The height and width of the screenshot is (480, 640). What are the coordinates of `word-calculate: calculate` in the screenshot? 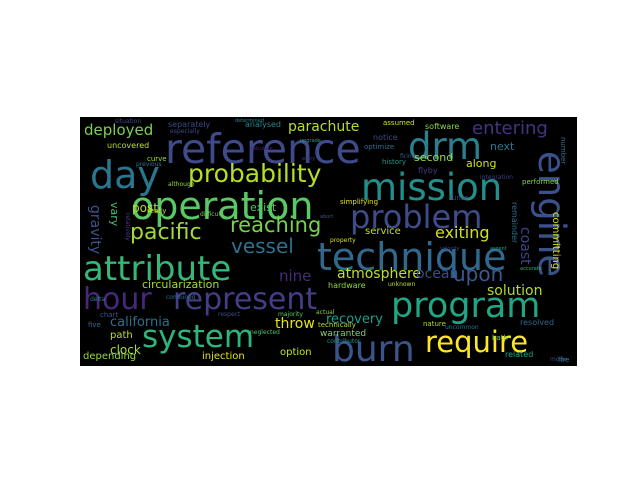 It's located at (261, 149).